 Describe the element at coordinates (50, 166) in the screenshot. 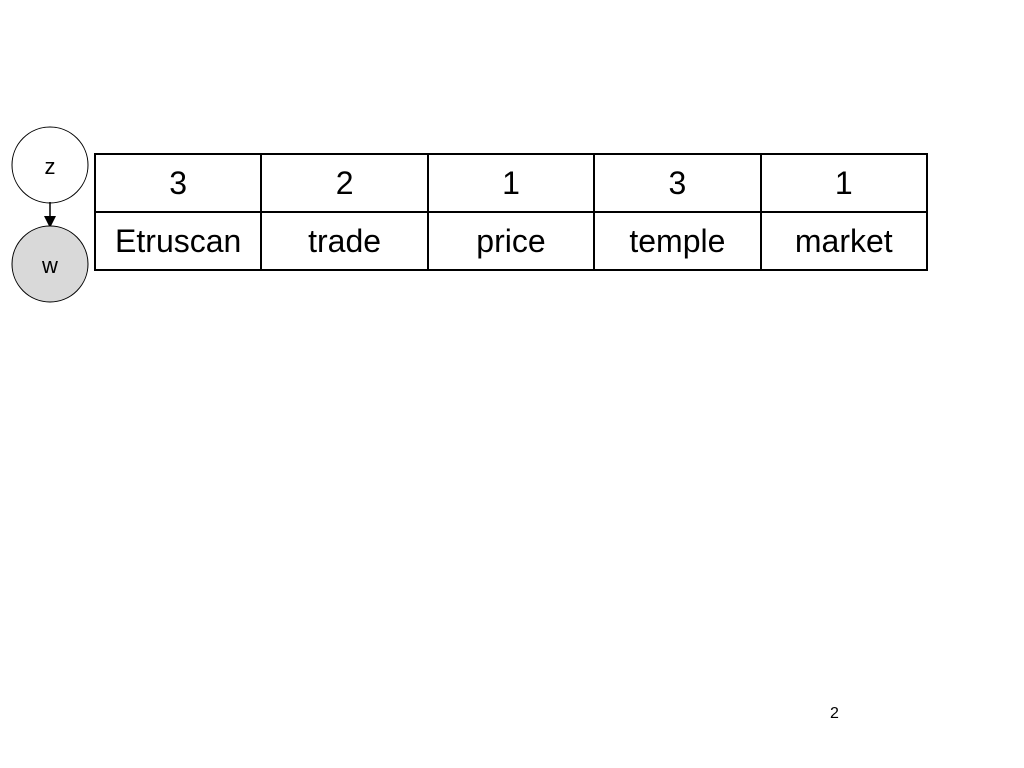

I see `latent-node-label: z` at that location.